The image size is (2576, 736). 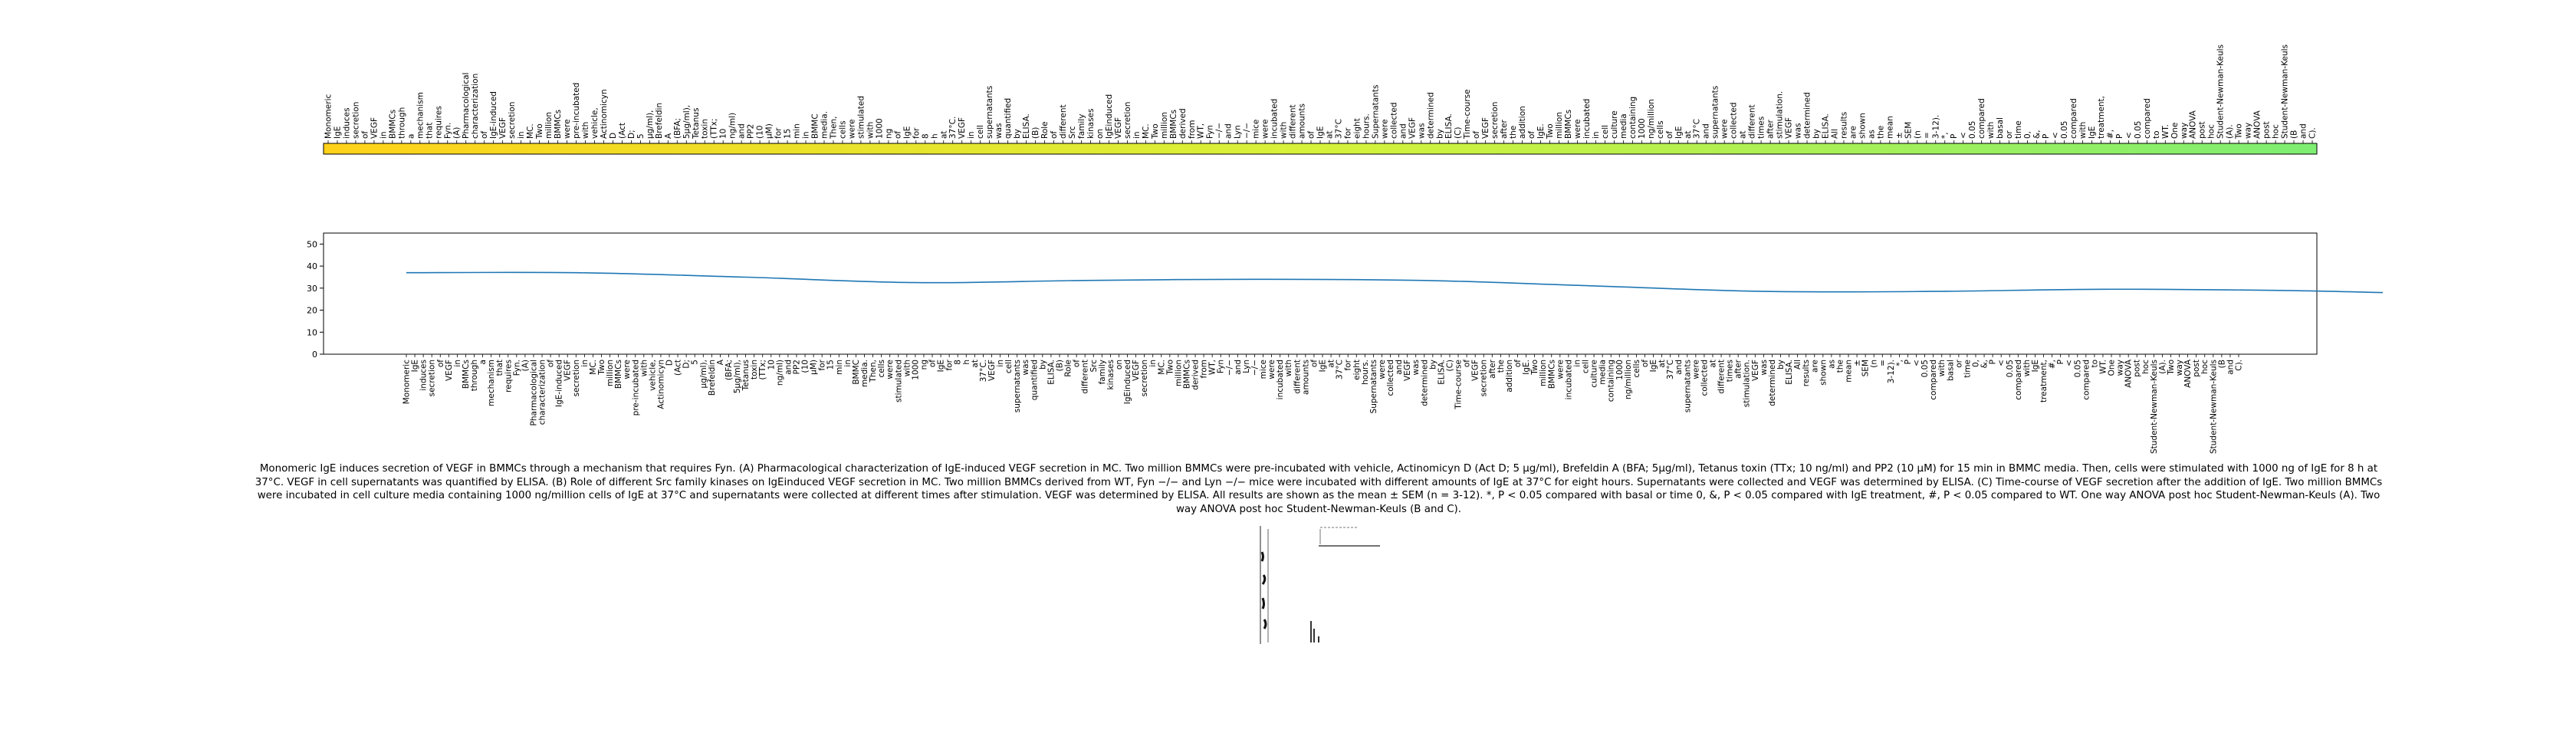 I want to click on x-tick-label: culture, so click(x=1594, y=374).